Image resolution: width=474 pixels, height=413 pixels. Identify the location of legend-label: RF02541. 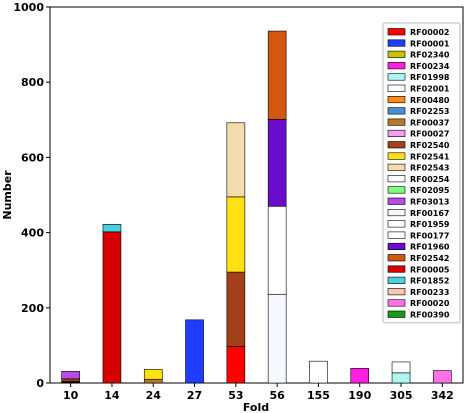
(430, 156).